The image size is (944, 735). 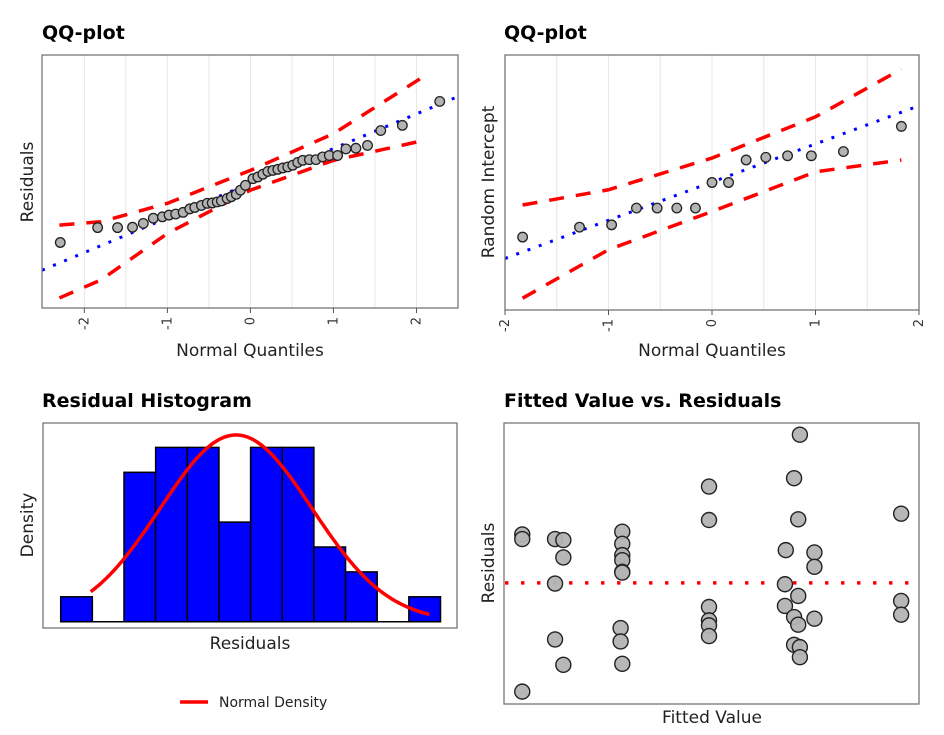 What do you see at coordinates (642, 401) in the screenshot?
I see `panel-title: Fitted Value vs. Residuals` at bounding box center [642, 401].